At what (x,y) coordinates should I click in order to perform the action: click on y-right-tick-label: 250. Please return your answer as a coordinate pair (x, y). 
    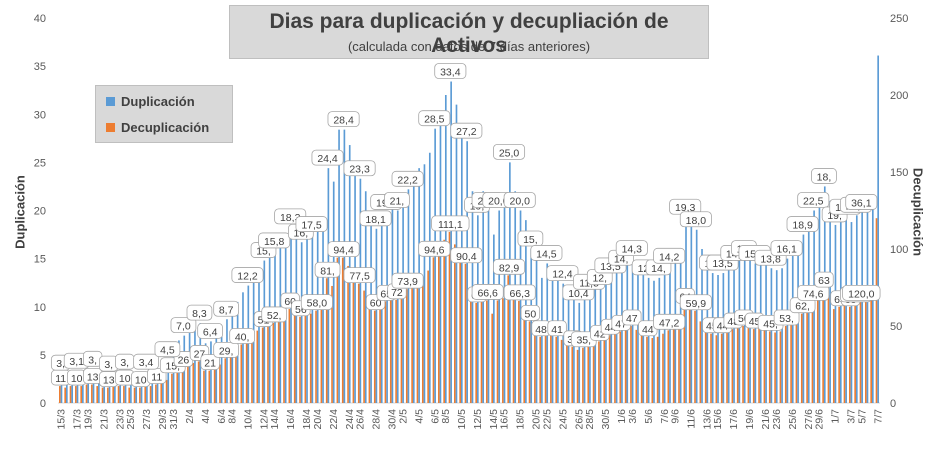
    Looking at the image, I should click on (899, 19).